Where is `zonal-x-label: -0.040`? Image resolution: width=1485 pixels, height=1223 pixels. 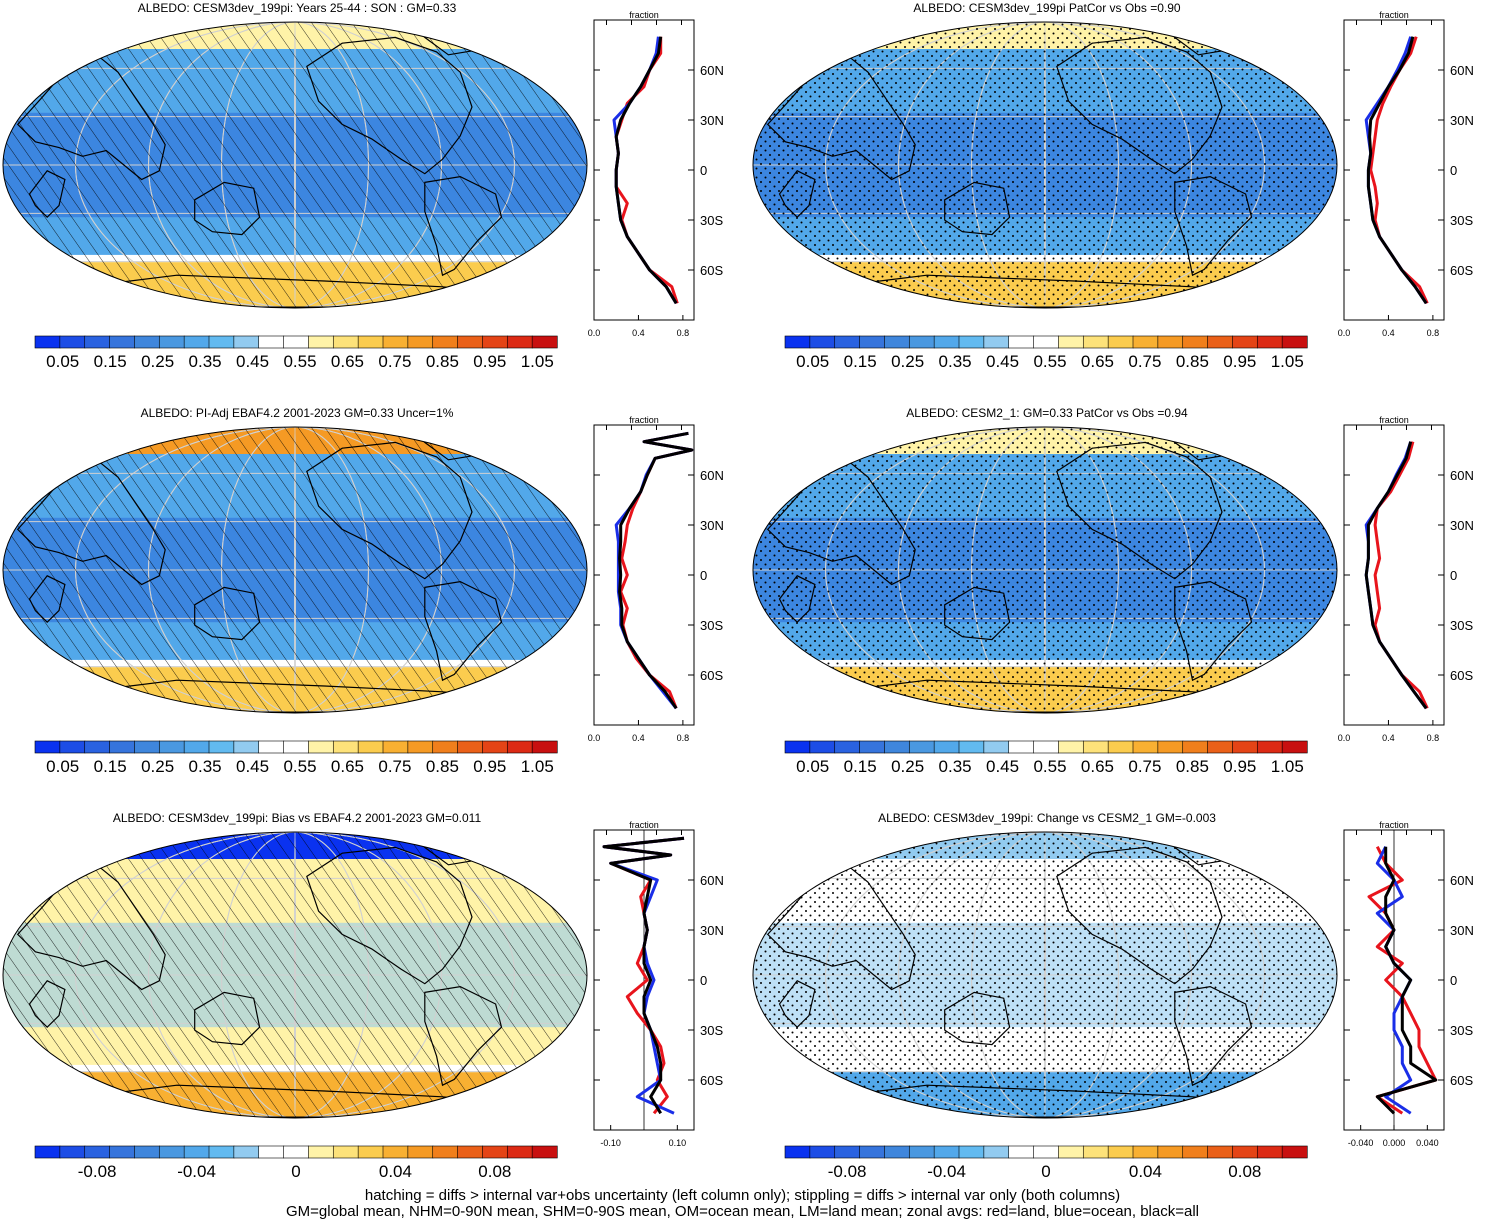
zonal-x-label: -0.040 is located at coordinates (1361, 1143).